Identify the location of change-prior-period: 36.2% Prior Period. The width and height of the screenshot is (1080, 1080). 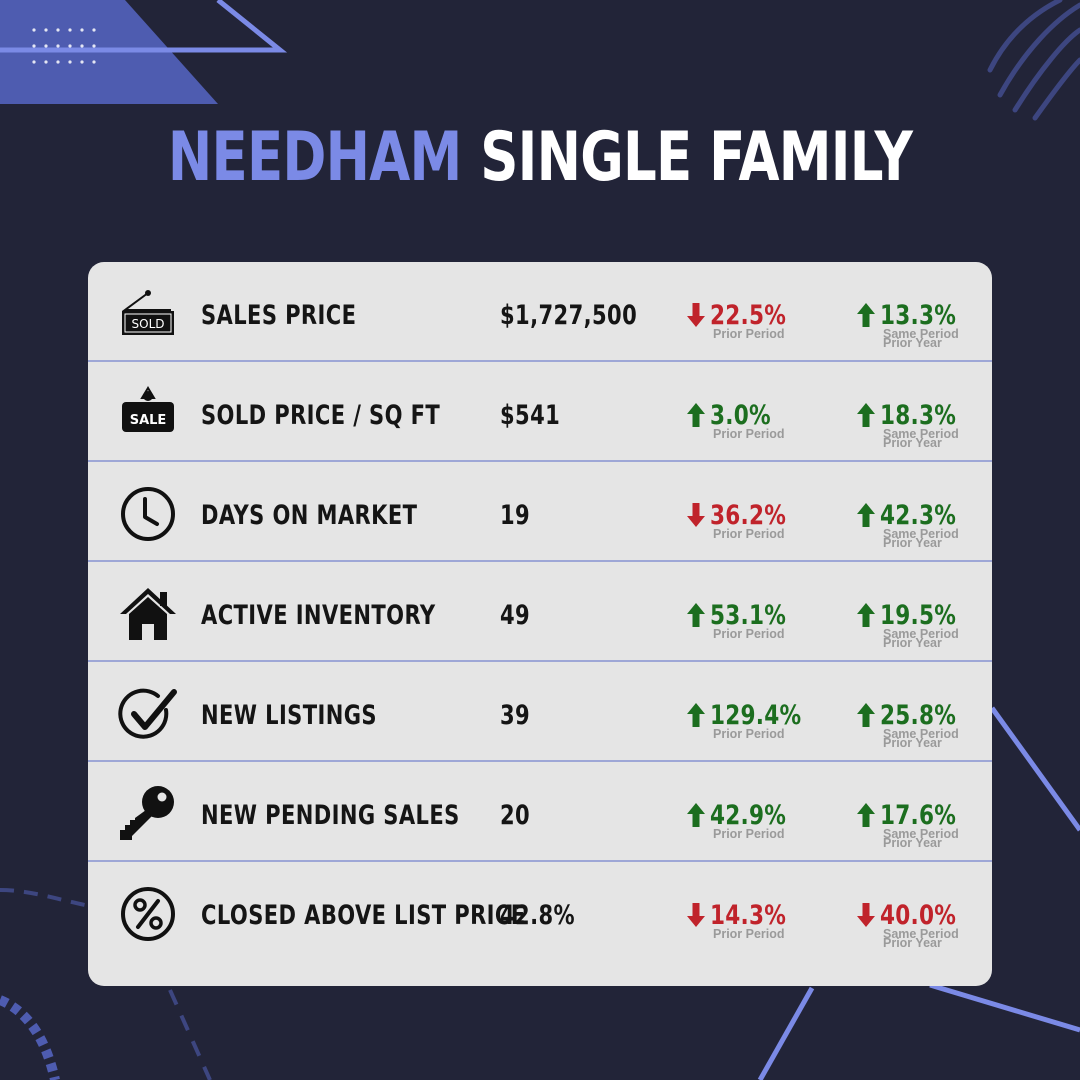
(745, 521).